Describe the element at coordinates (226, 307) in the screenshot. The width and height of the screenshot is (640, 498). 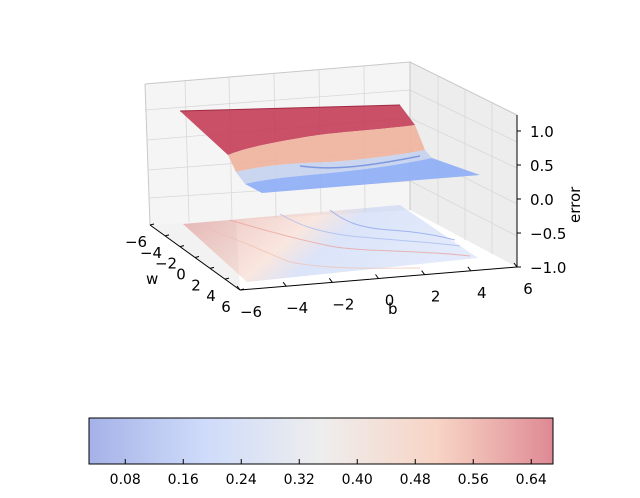
I see `w-tick-label: 6` at that location.